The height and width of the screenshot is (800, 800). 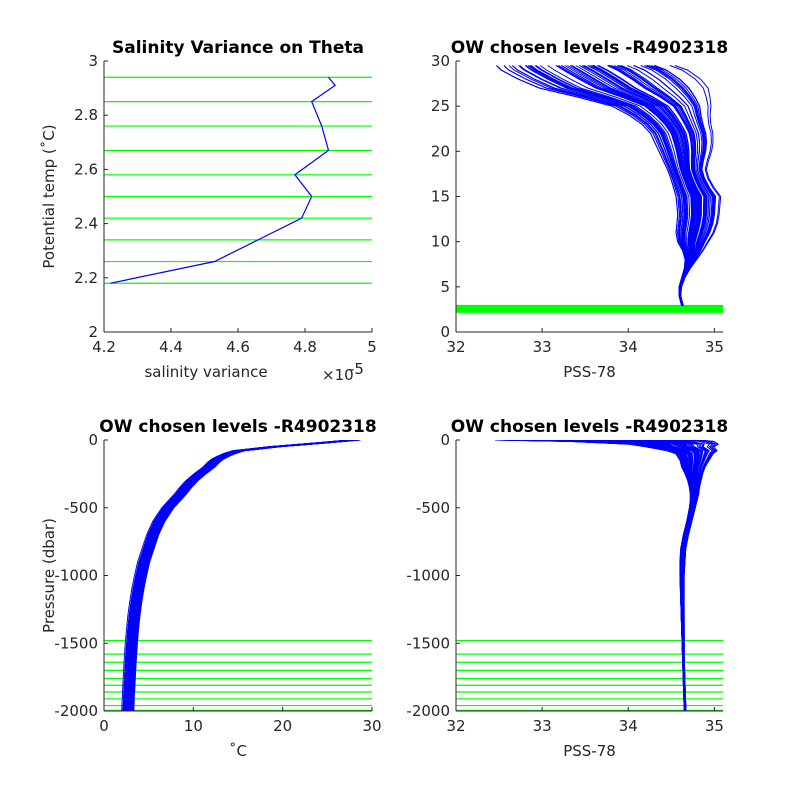 I want to click on x-tick-label: 4.6, so click(x=238, y=347).